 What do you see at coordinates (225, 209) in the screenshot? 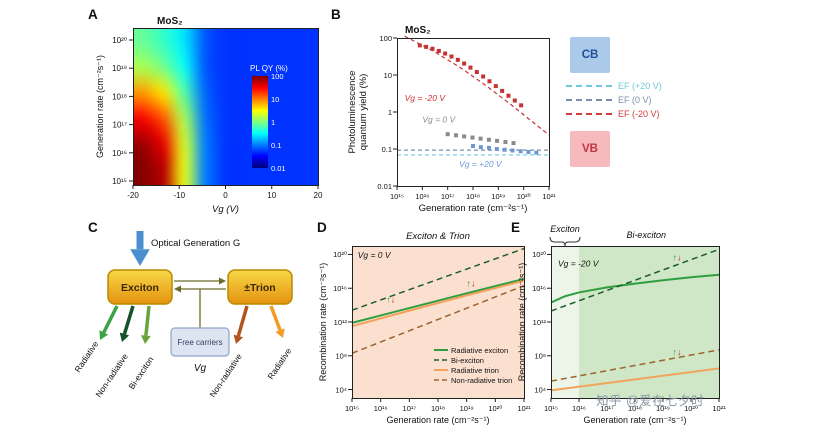
I see `x-axis-label: Vg (V)` at bounding box center [225, 209].